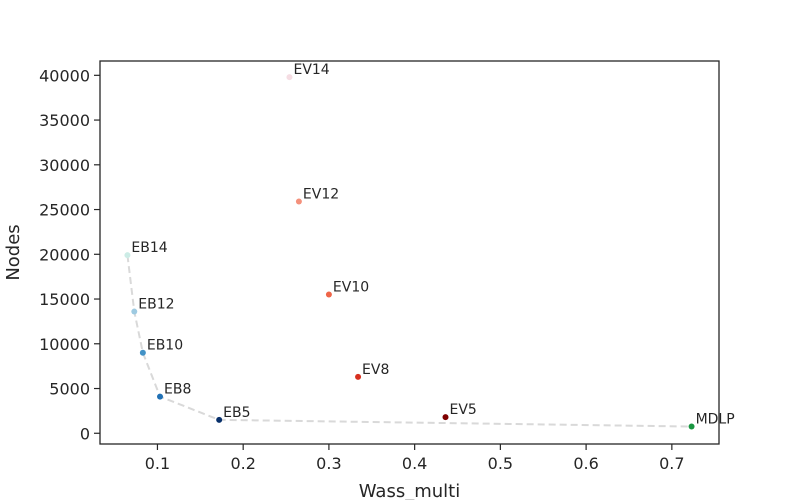  I want to click on point-label-eb12: EB12, so click(156, 305).